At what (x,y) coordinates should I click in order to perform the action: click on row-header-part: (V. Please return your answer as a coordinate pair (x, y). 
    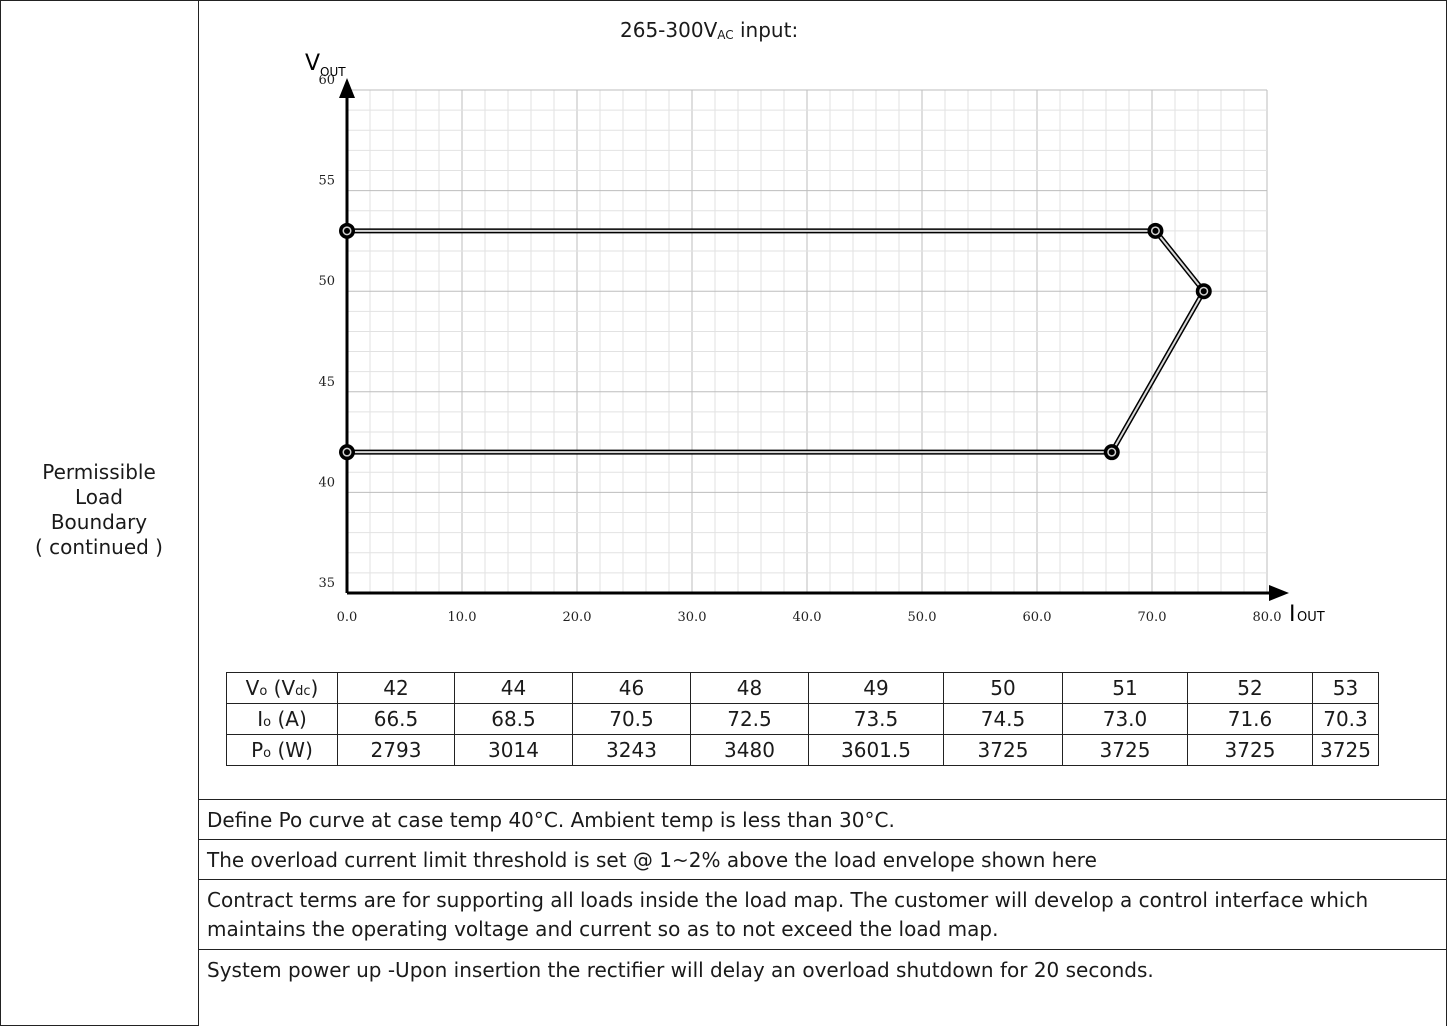
    Looking at the image, I should click on (281, 688).